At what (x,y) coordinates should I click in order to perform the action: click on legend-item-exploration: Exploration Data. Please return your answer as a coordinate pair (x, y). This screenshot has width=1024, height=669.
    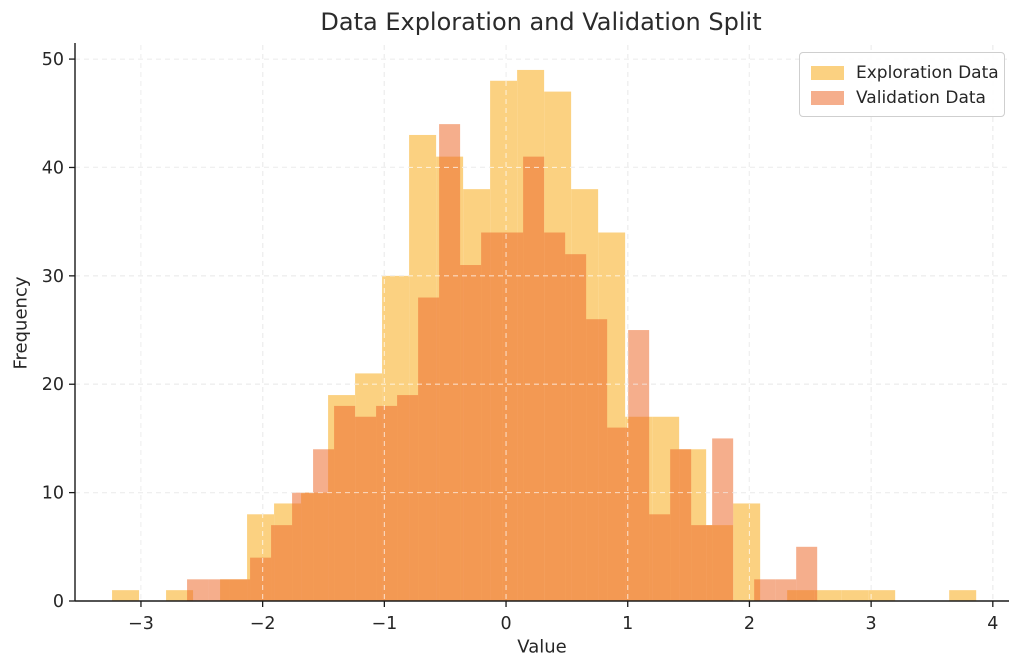
    Looking at the image, I should click on (902, 72).